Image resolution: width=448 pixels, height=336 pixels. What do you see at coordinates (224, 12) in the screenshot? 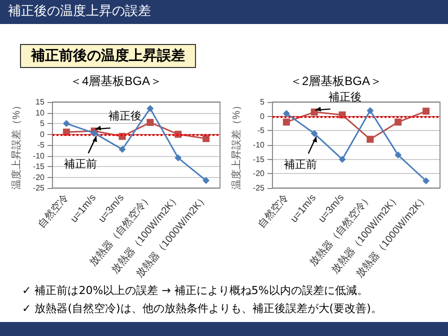
I see `text: 補正後の温度上昇の誤差` at bounding box center [224, 12].